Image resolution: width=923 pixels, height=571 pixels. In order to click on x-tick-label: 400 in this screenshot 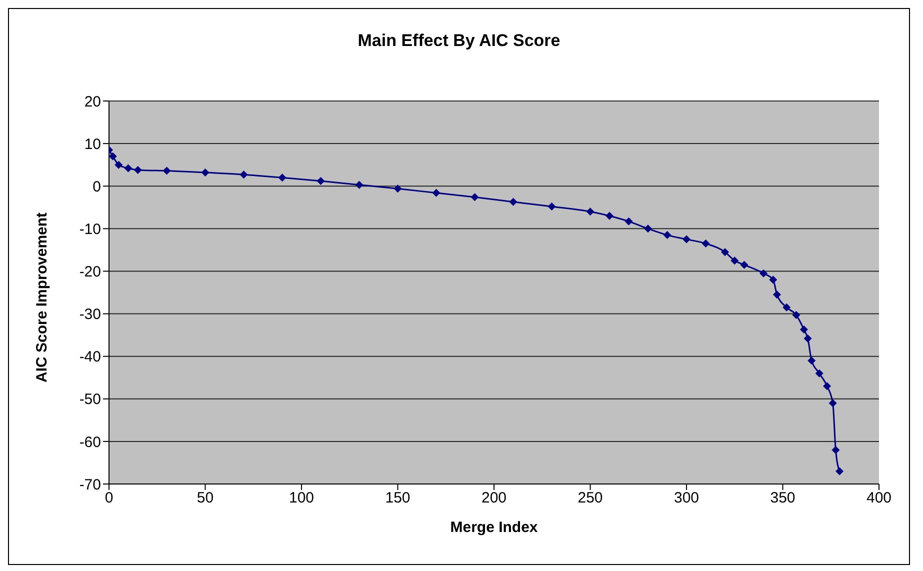, I will do `click(879, 498)`.